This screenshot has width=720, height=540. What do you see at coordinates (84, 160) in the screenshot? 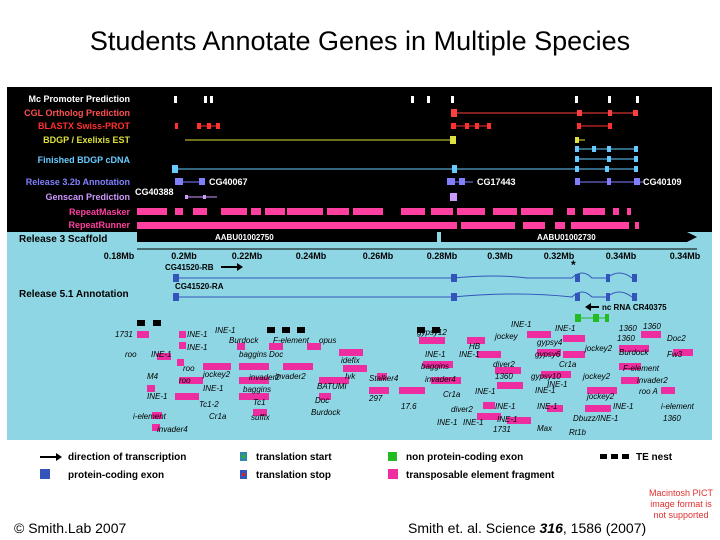
I see `track-label: Finished BDGP cDNA` at bounding box center [84, 160].